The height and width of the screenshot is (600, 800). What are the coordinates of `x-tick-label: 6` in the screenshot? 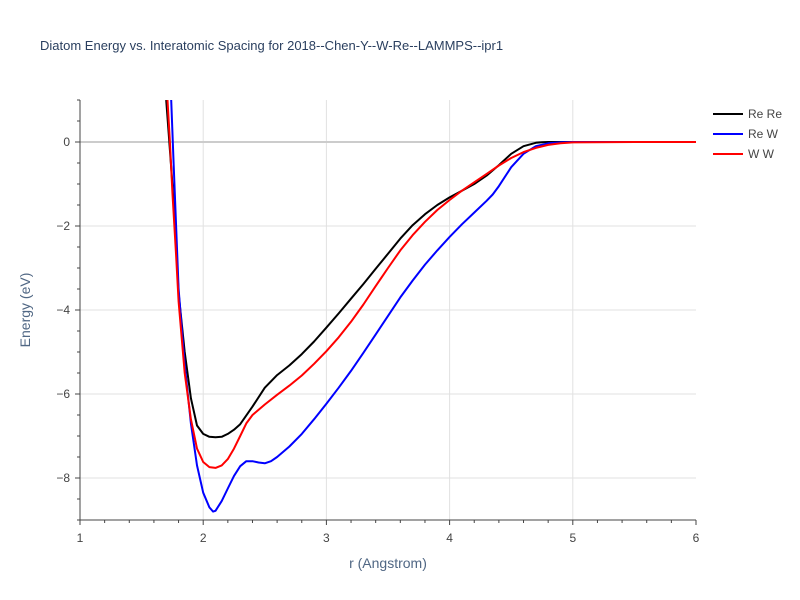 It's located at (696, 538).